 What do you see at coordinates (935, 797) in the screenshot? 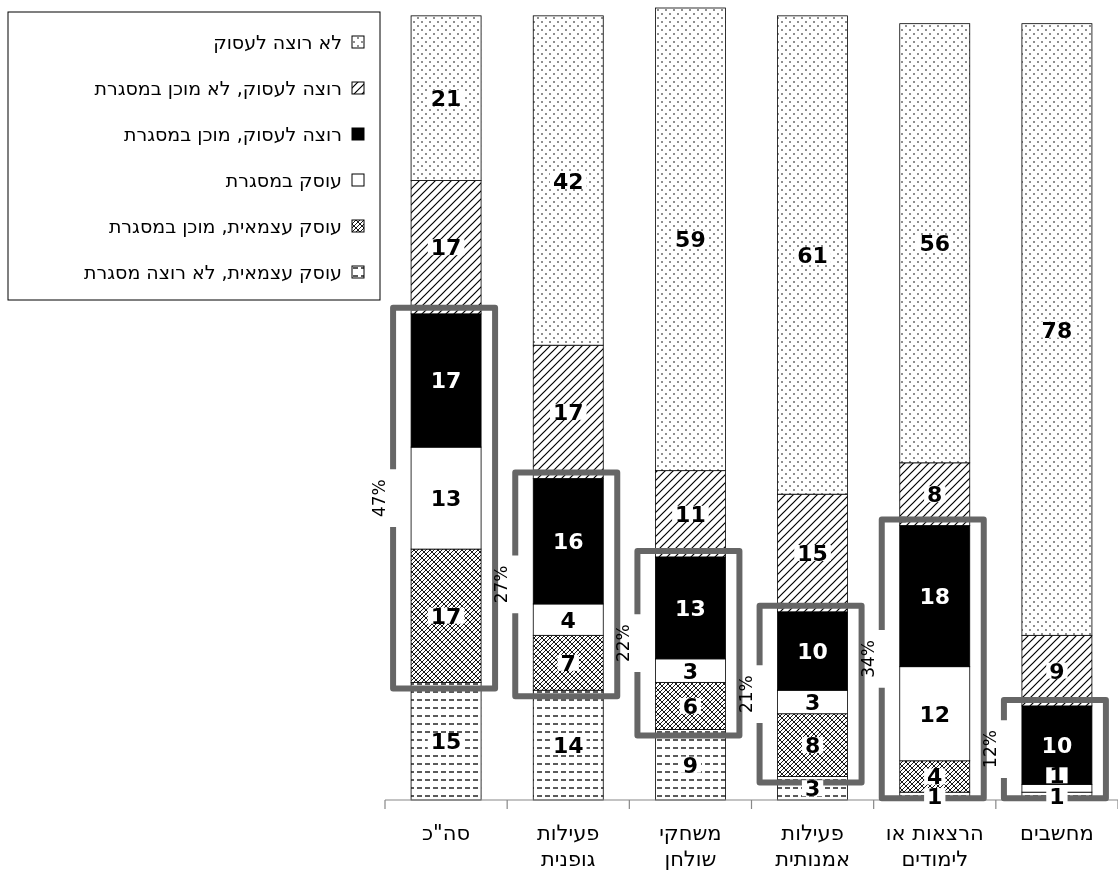
I see `data-label: 1` at bounding box center [935, 797].